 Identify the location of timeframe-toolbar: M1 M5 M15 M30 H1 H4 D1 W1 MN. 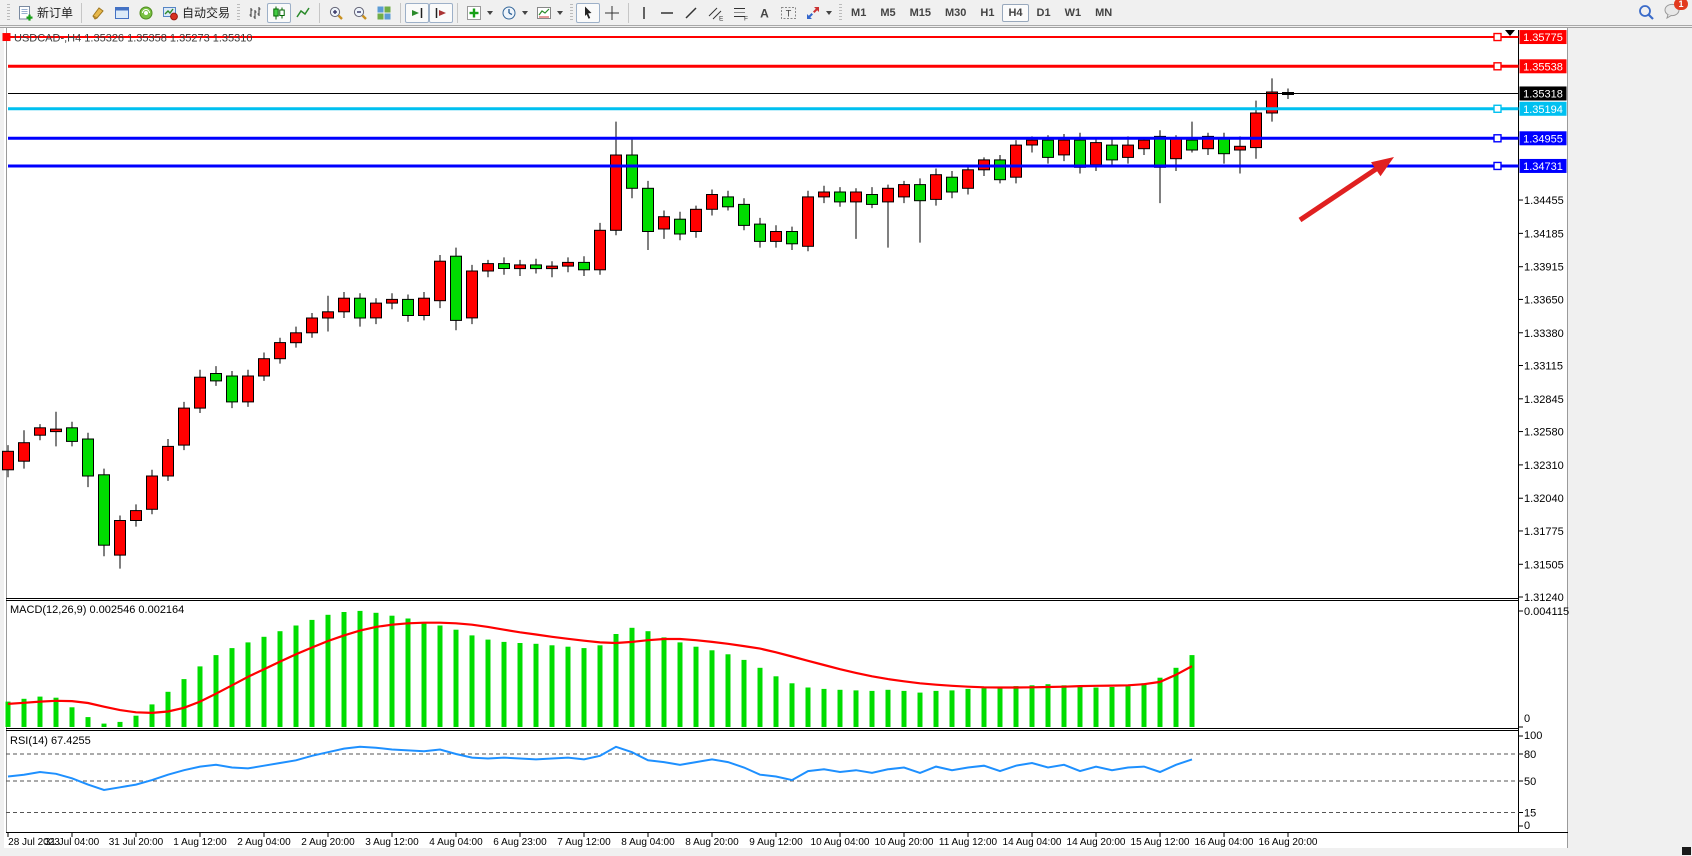
(981, 12).